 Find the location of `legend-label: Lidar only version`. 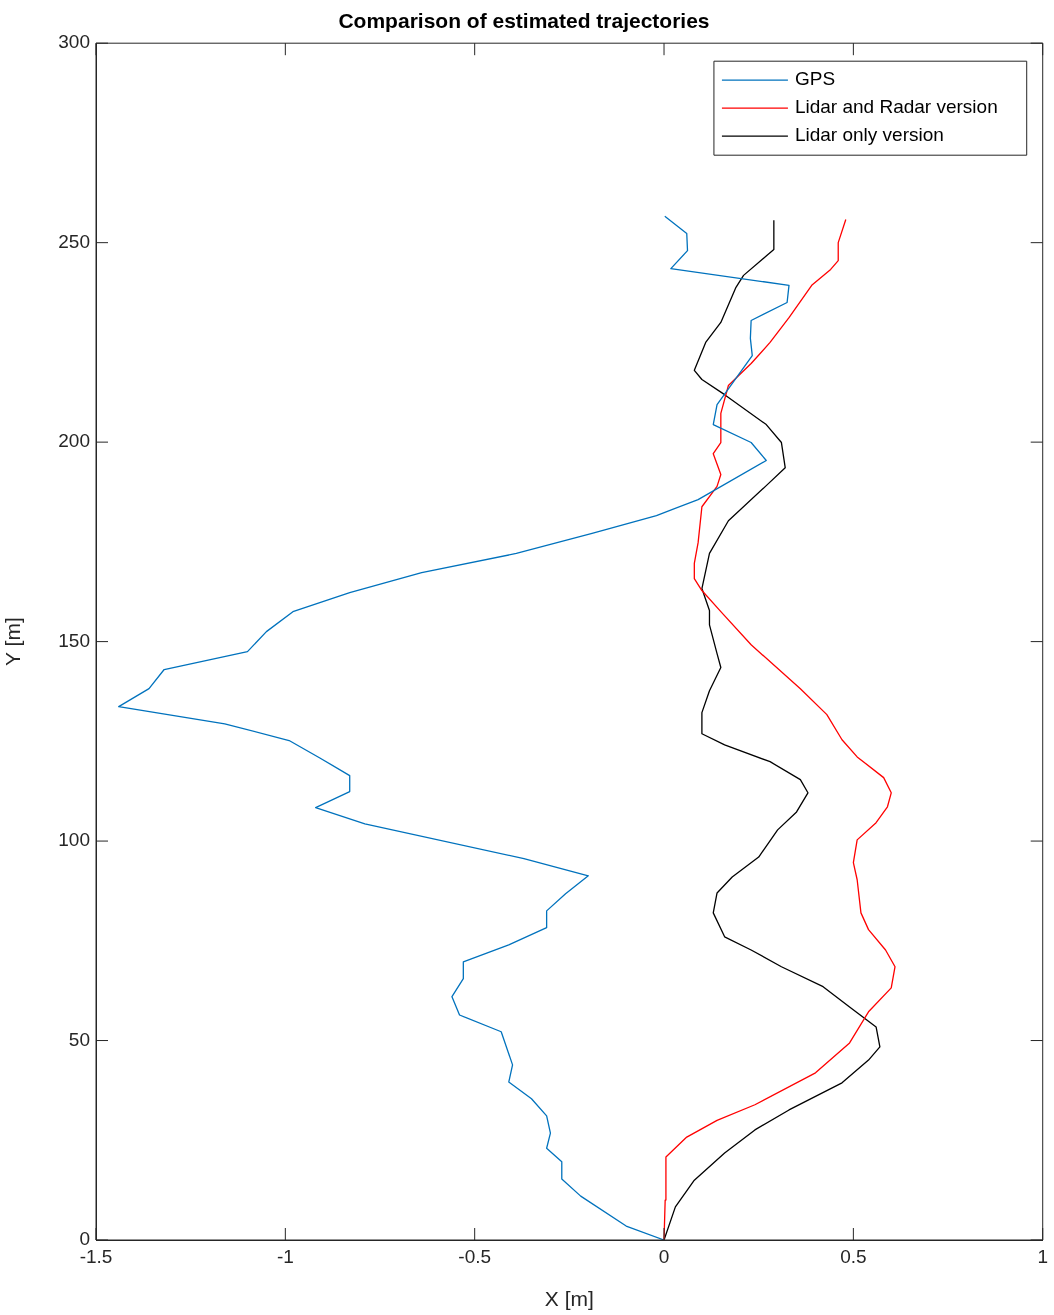

legend-label: Lidar only version is located at coordinates (869, 135).